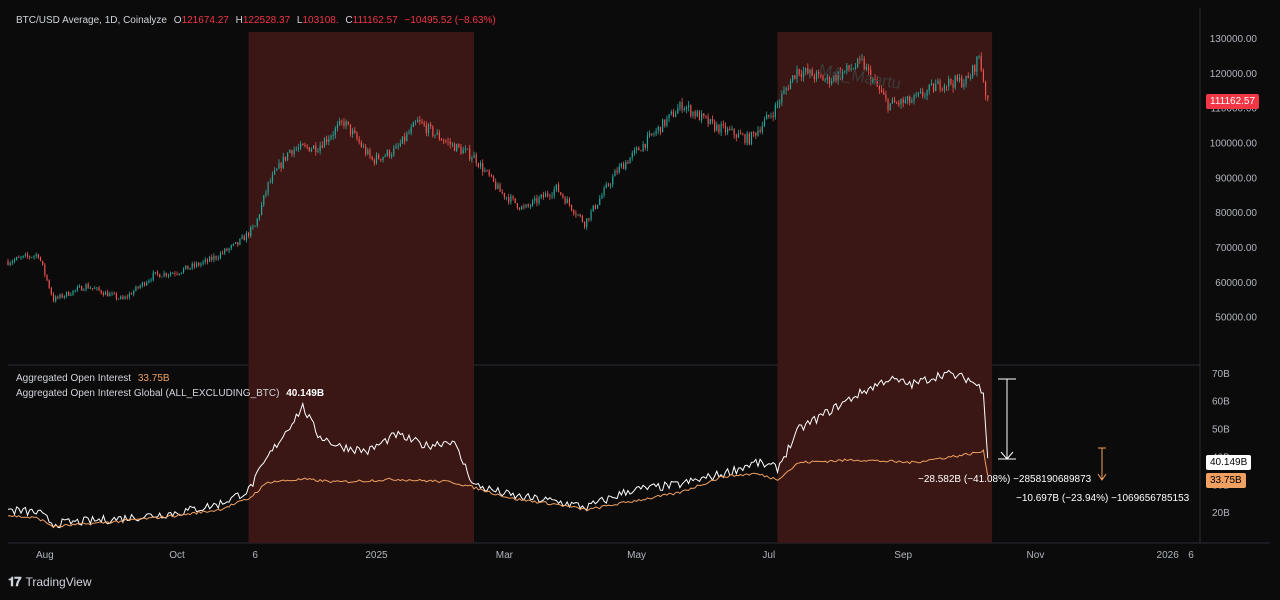 The image size is (1280, 600). Describe the element at coordinates (615, 555) in the screenshot. I see `time-axis: Aug Oct 6 2025 Mar May Jul Sep Nov 2026 6` at that location.